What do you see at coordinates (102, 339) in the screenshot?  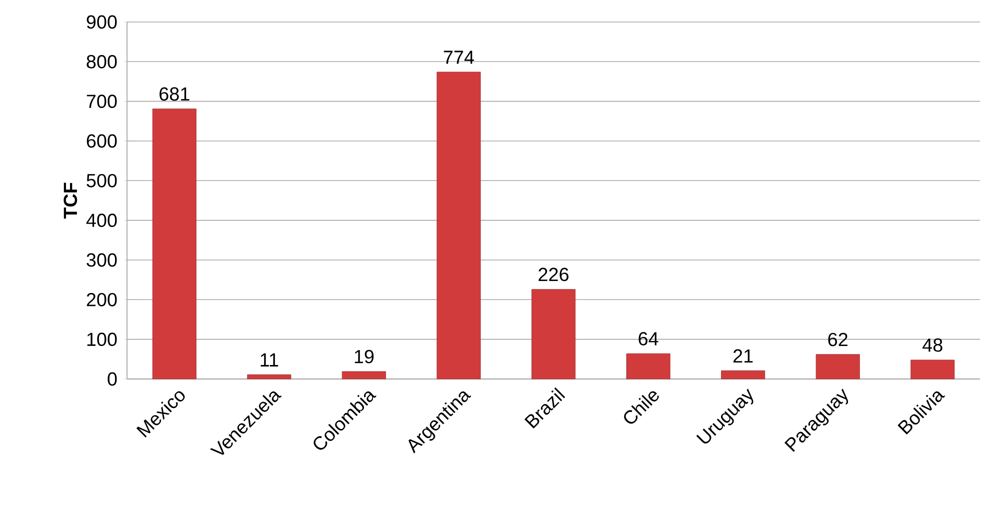 I see `y-tick-label: 100` at bounding box center [102, 339].